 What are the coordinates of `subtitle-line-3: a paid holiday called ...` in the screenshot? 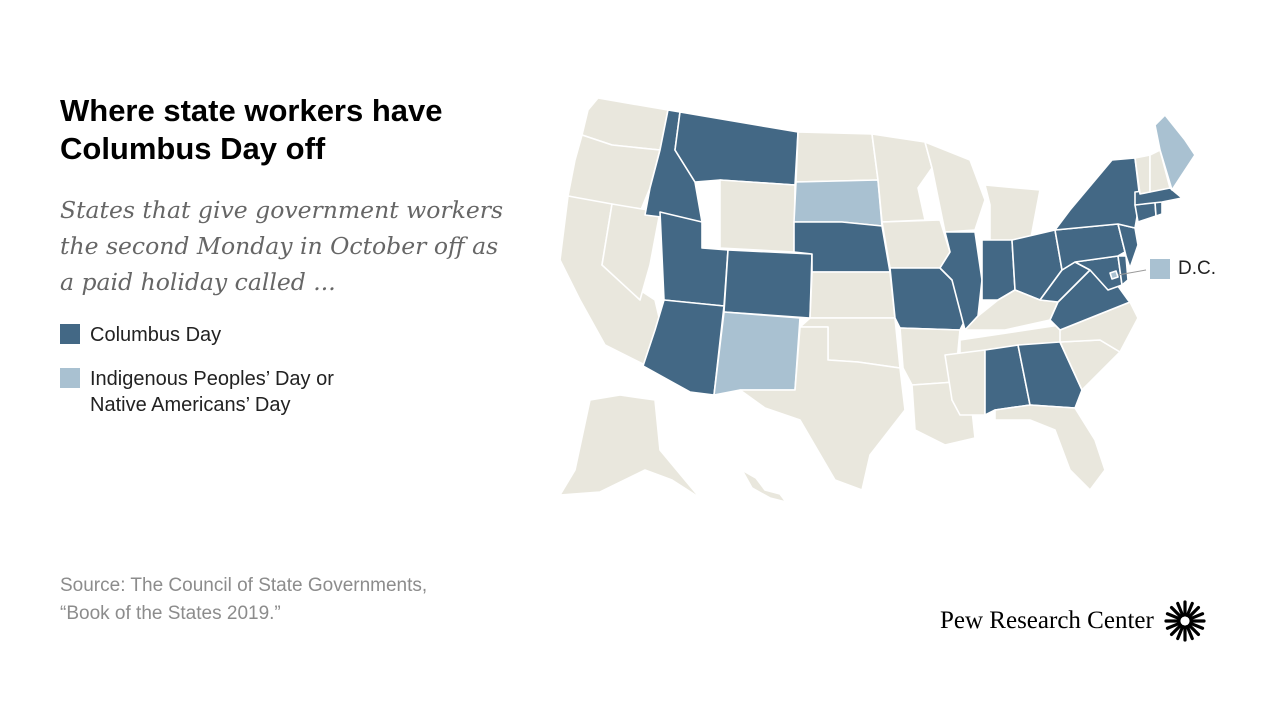 It's located at (198, 282).